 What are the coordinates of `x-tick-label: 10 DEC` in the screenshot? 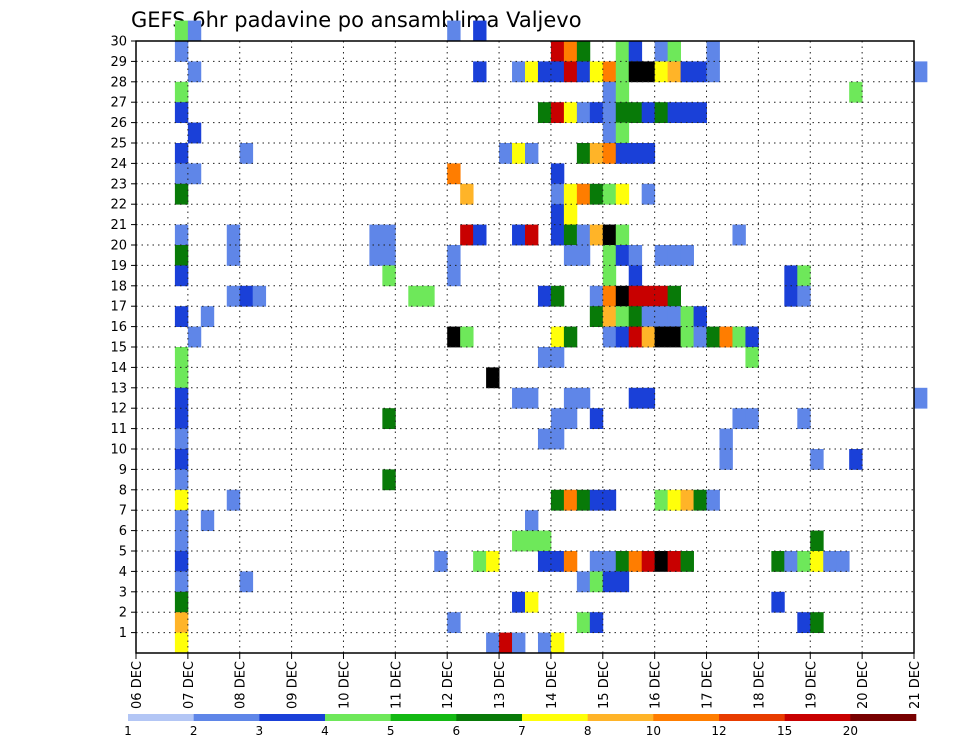 It's located at (344, 685).